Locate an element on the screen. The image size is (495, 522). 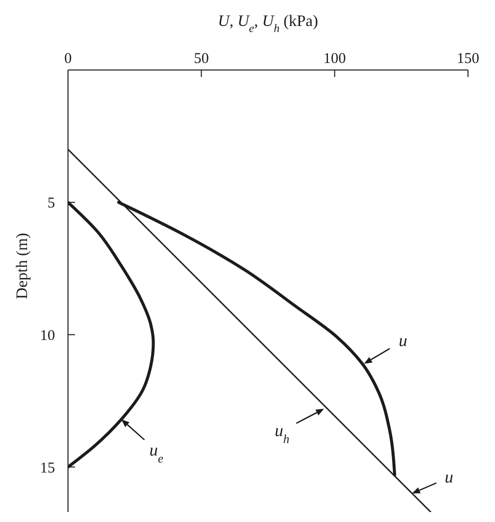
y-tick-label: 5 is located at coordinates (51, 204).